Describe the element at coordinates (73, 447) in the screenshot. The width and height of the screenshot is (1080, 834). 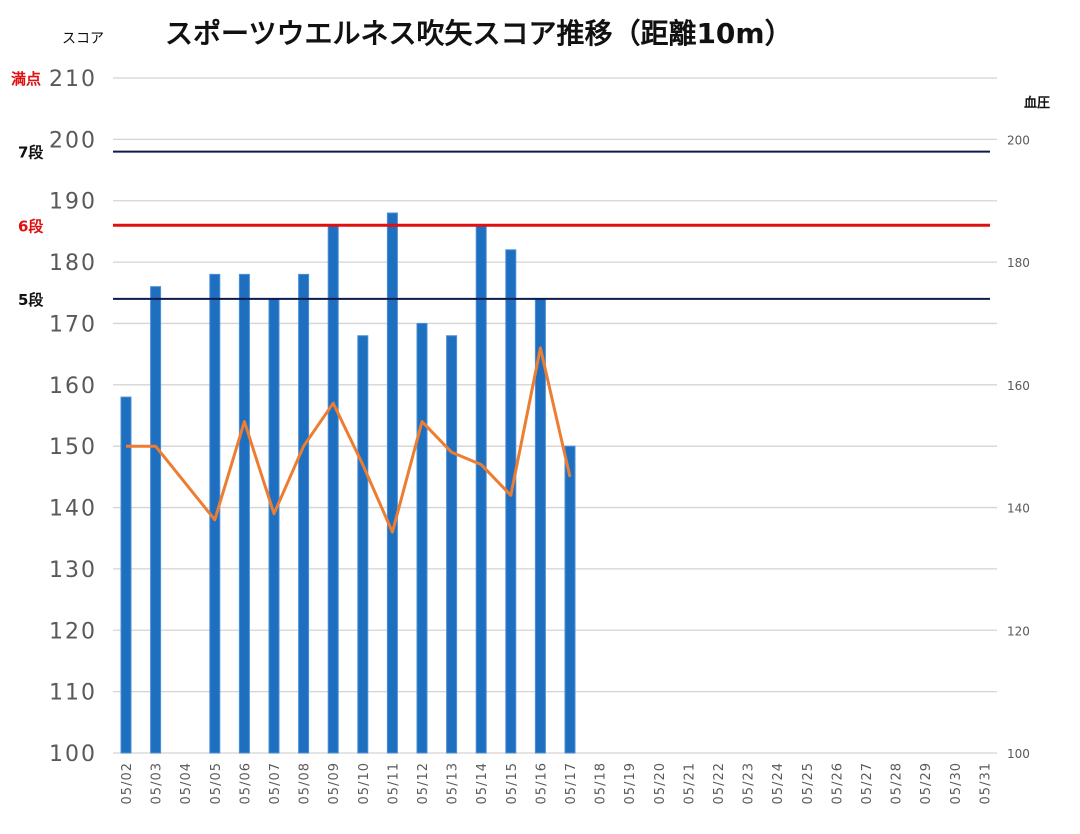
I see `y-left-tick-label: 150` at that location.